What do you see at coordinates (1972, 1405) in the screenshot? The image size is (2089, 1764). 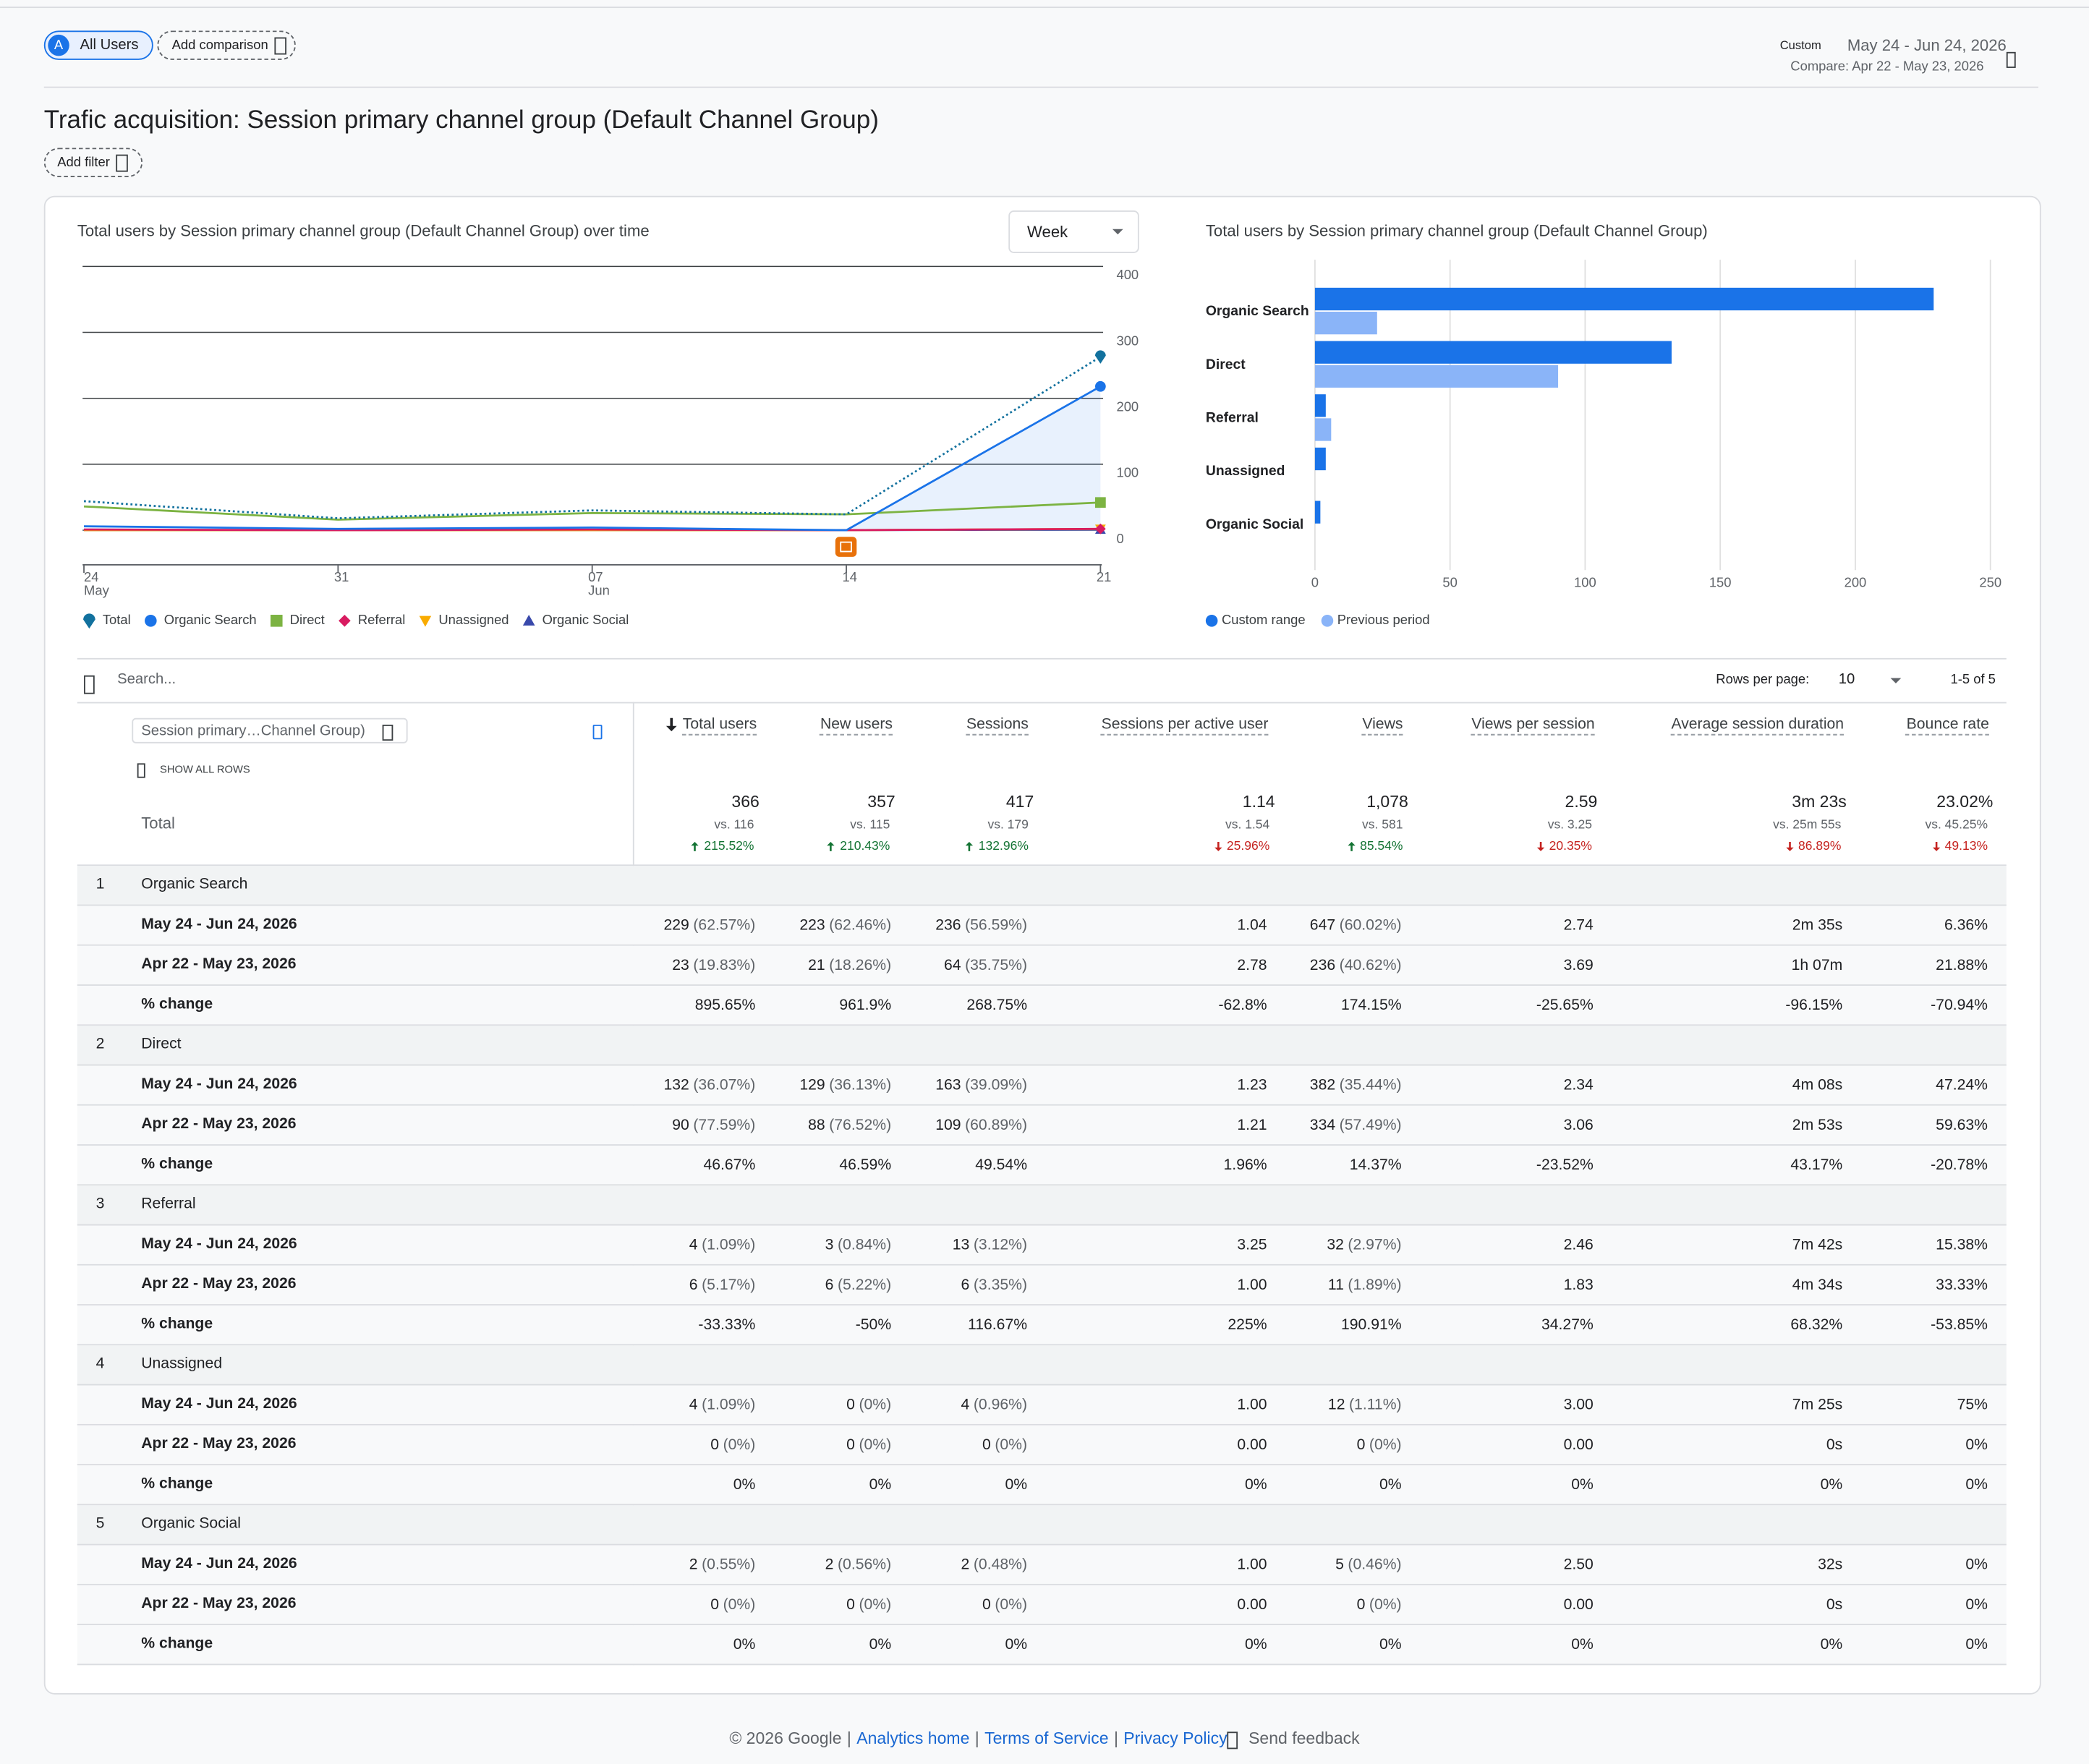 I see `cell-value: 75%` at bounding box center [1972, 1405].